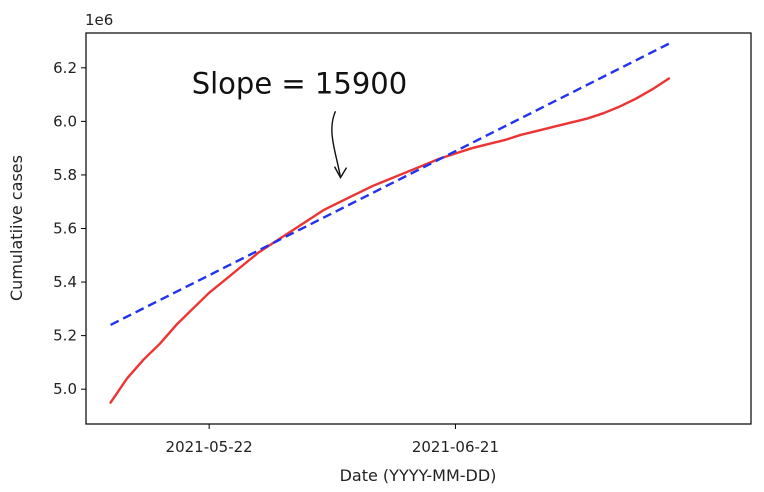 The height and width of the screenshot is (492, 764). I want to click on y-tick-label: 5.2, so click(65, 336).